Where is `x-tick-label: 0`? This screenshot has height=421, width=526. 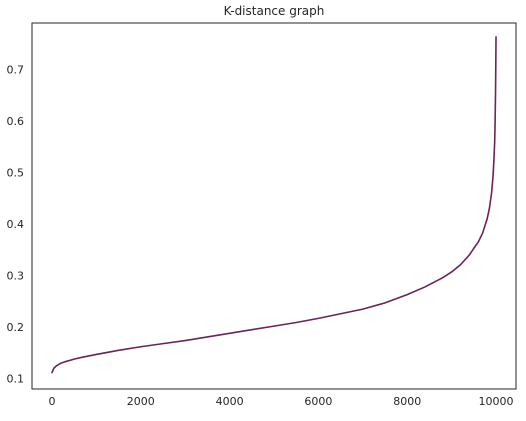 x-tick-label: 0 is located at coordinates (51, 401).